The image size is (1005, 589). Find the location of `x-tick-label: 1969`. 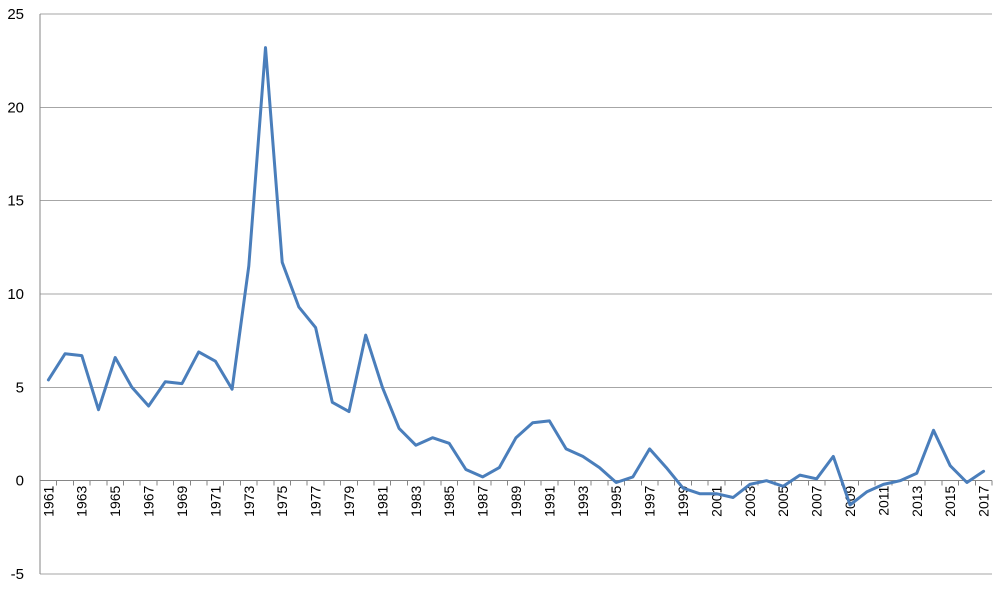

x-tick-label: 1969 is located at coordinates (182, 500).